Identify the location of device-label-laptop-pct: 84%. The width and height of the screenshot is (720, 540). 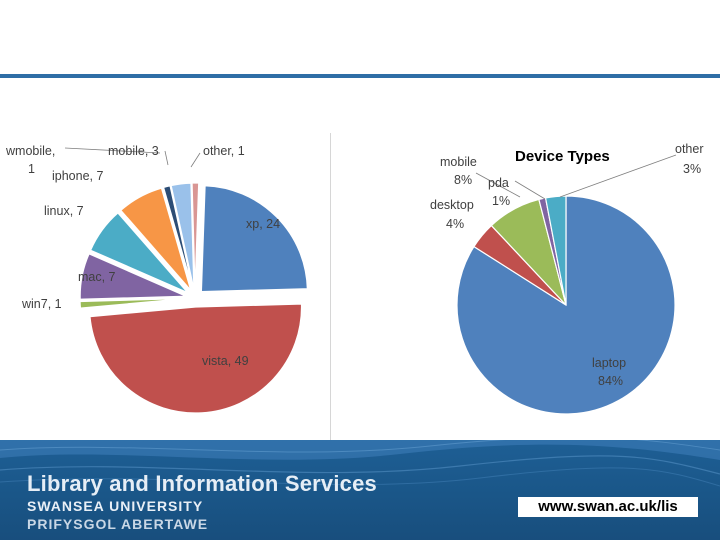
(610, 381).